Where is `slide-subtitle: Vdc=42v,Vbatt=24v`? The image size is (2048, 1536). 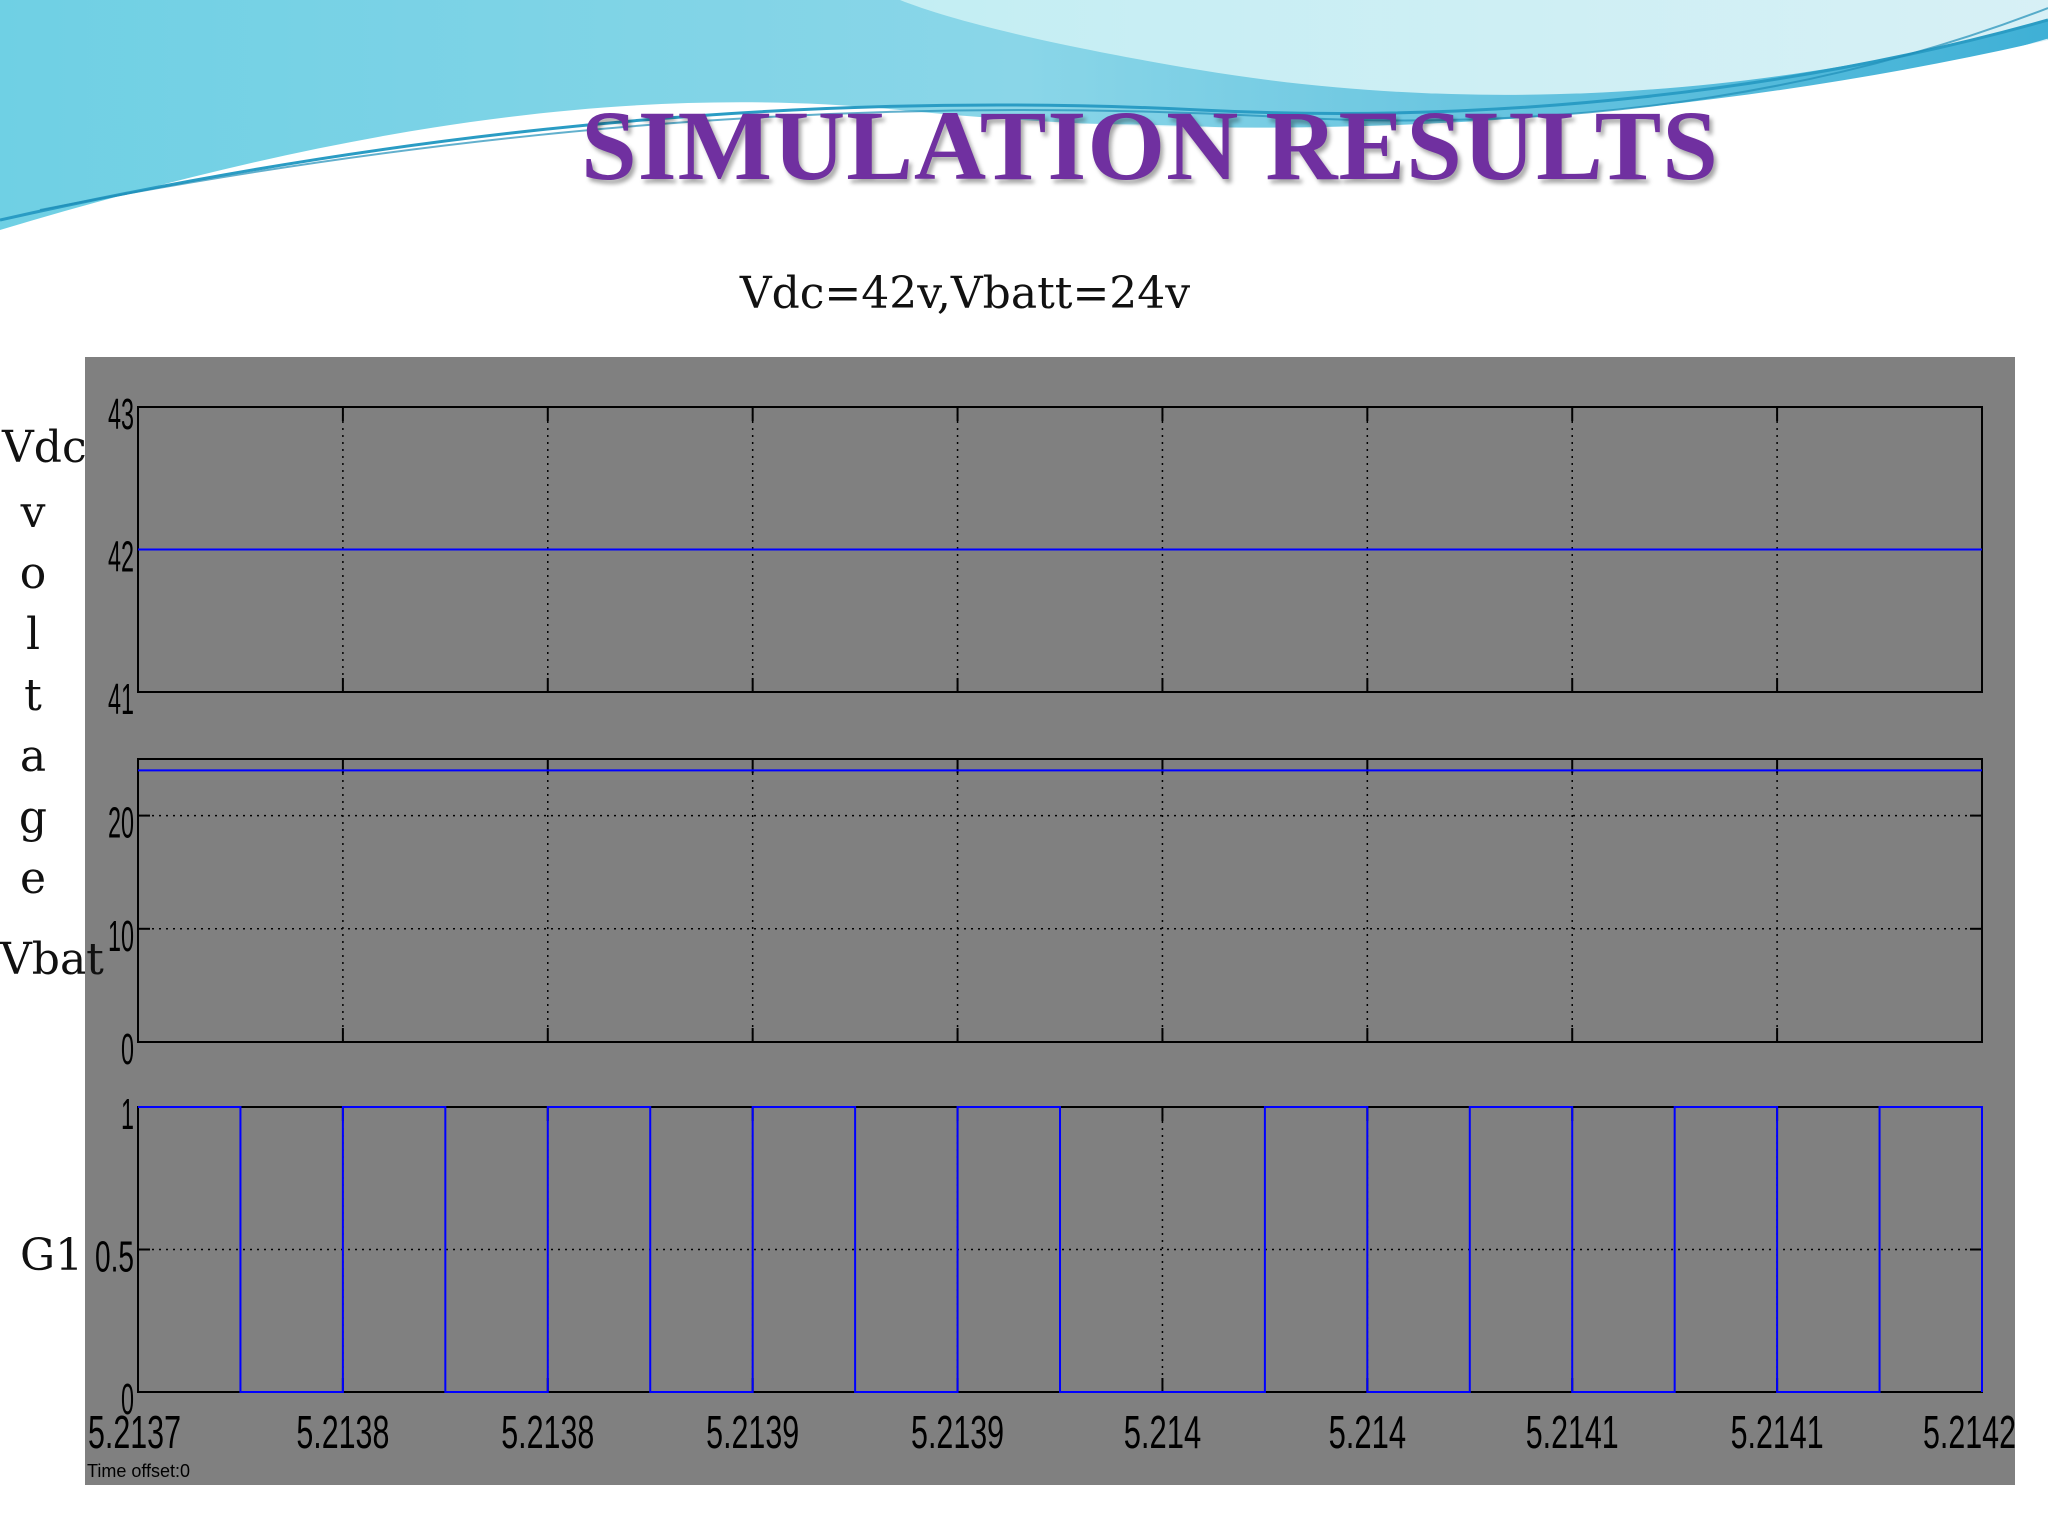
slide-subtitle: Vdc=42v,Vbatt=24v is located at coordinates (965, 293).